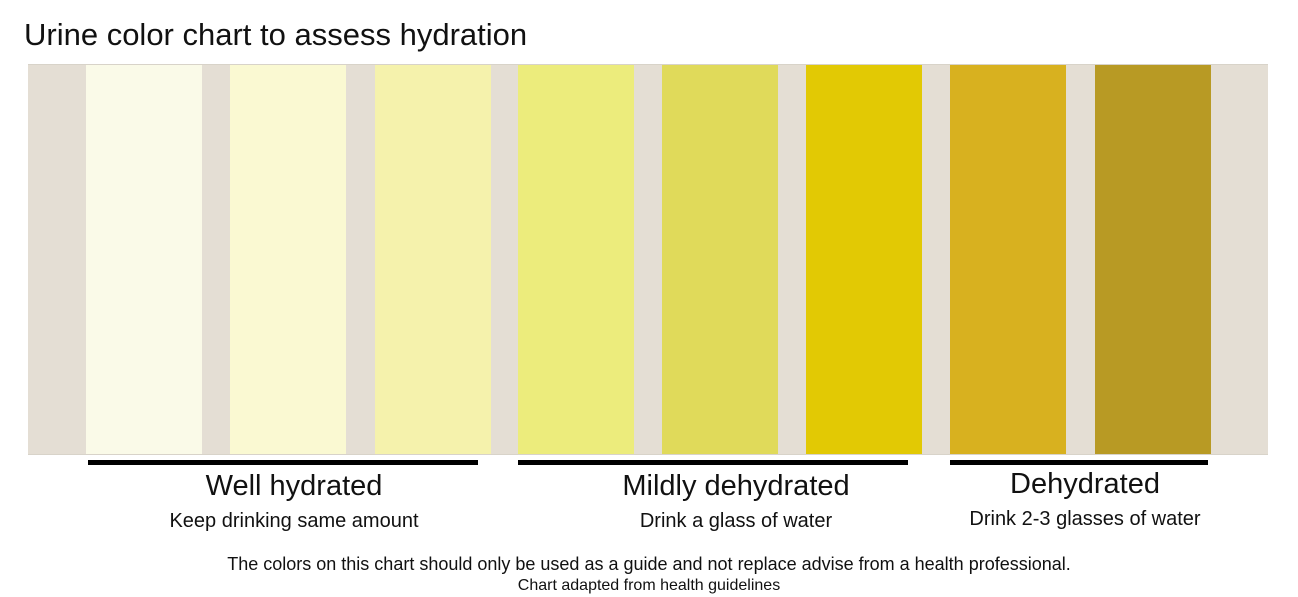 This screenshot has width=1298, height=597. What do you see at coordinates (736, 486) in the screenshot?
I see `group-title: Mildly dehydrated` at bounding box center [736, 486].